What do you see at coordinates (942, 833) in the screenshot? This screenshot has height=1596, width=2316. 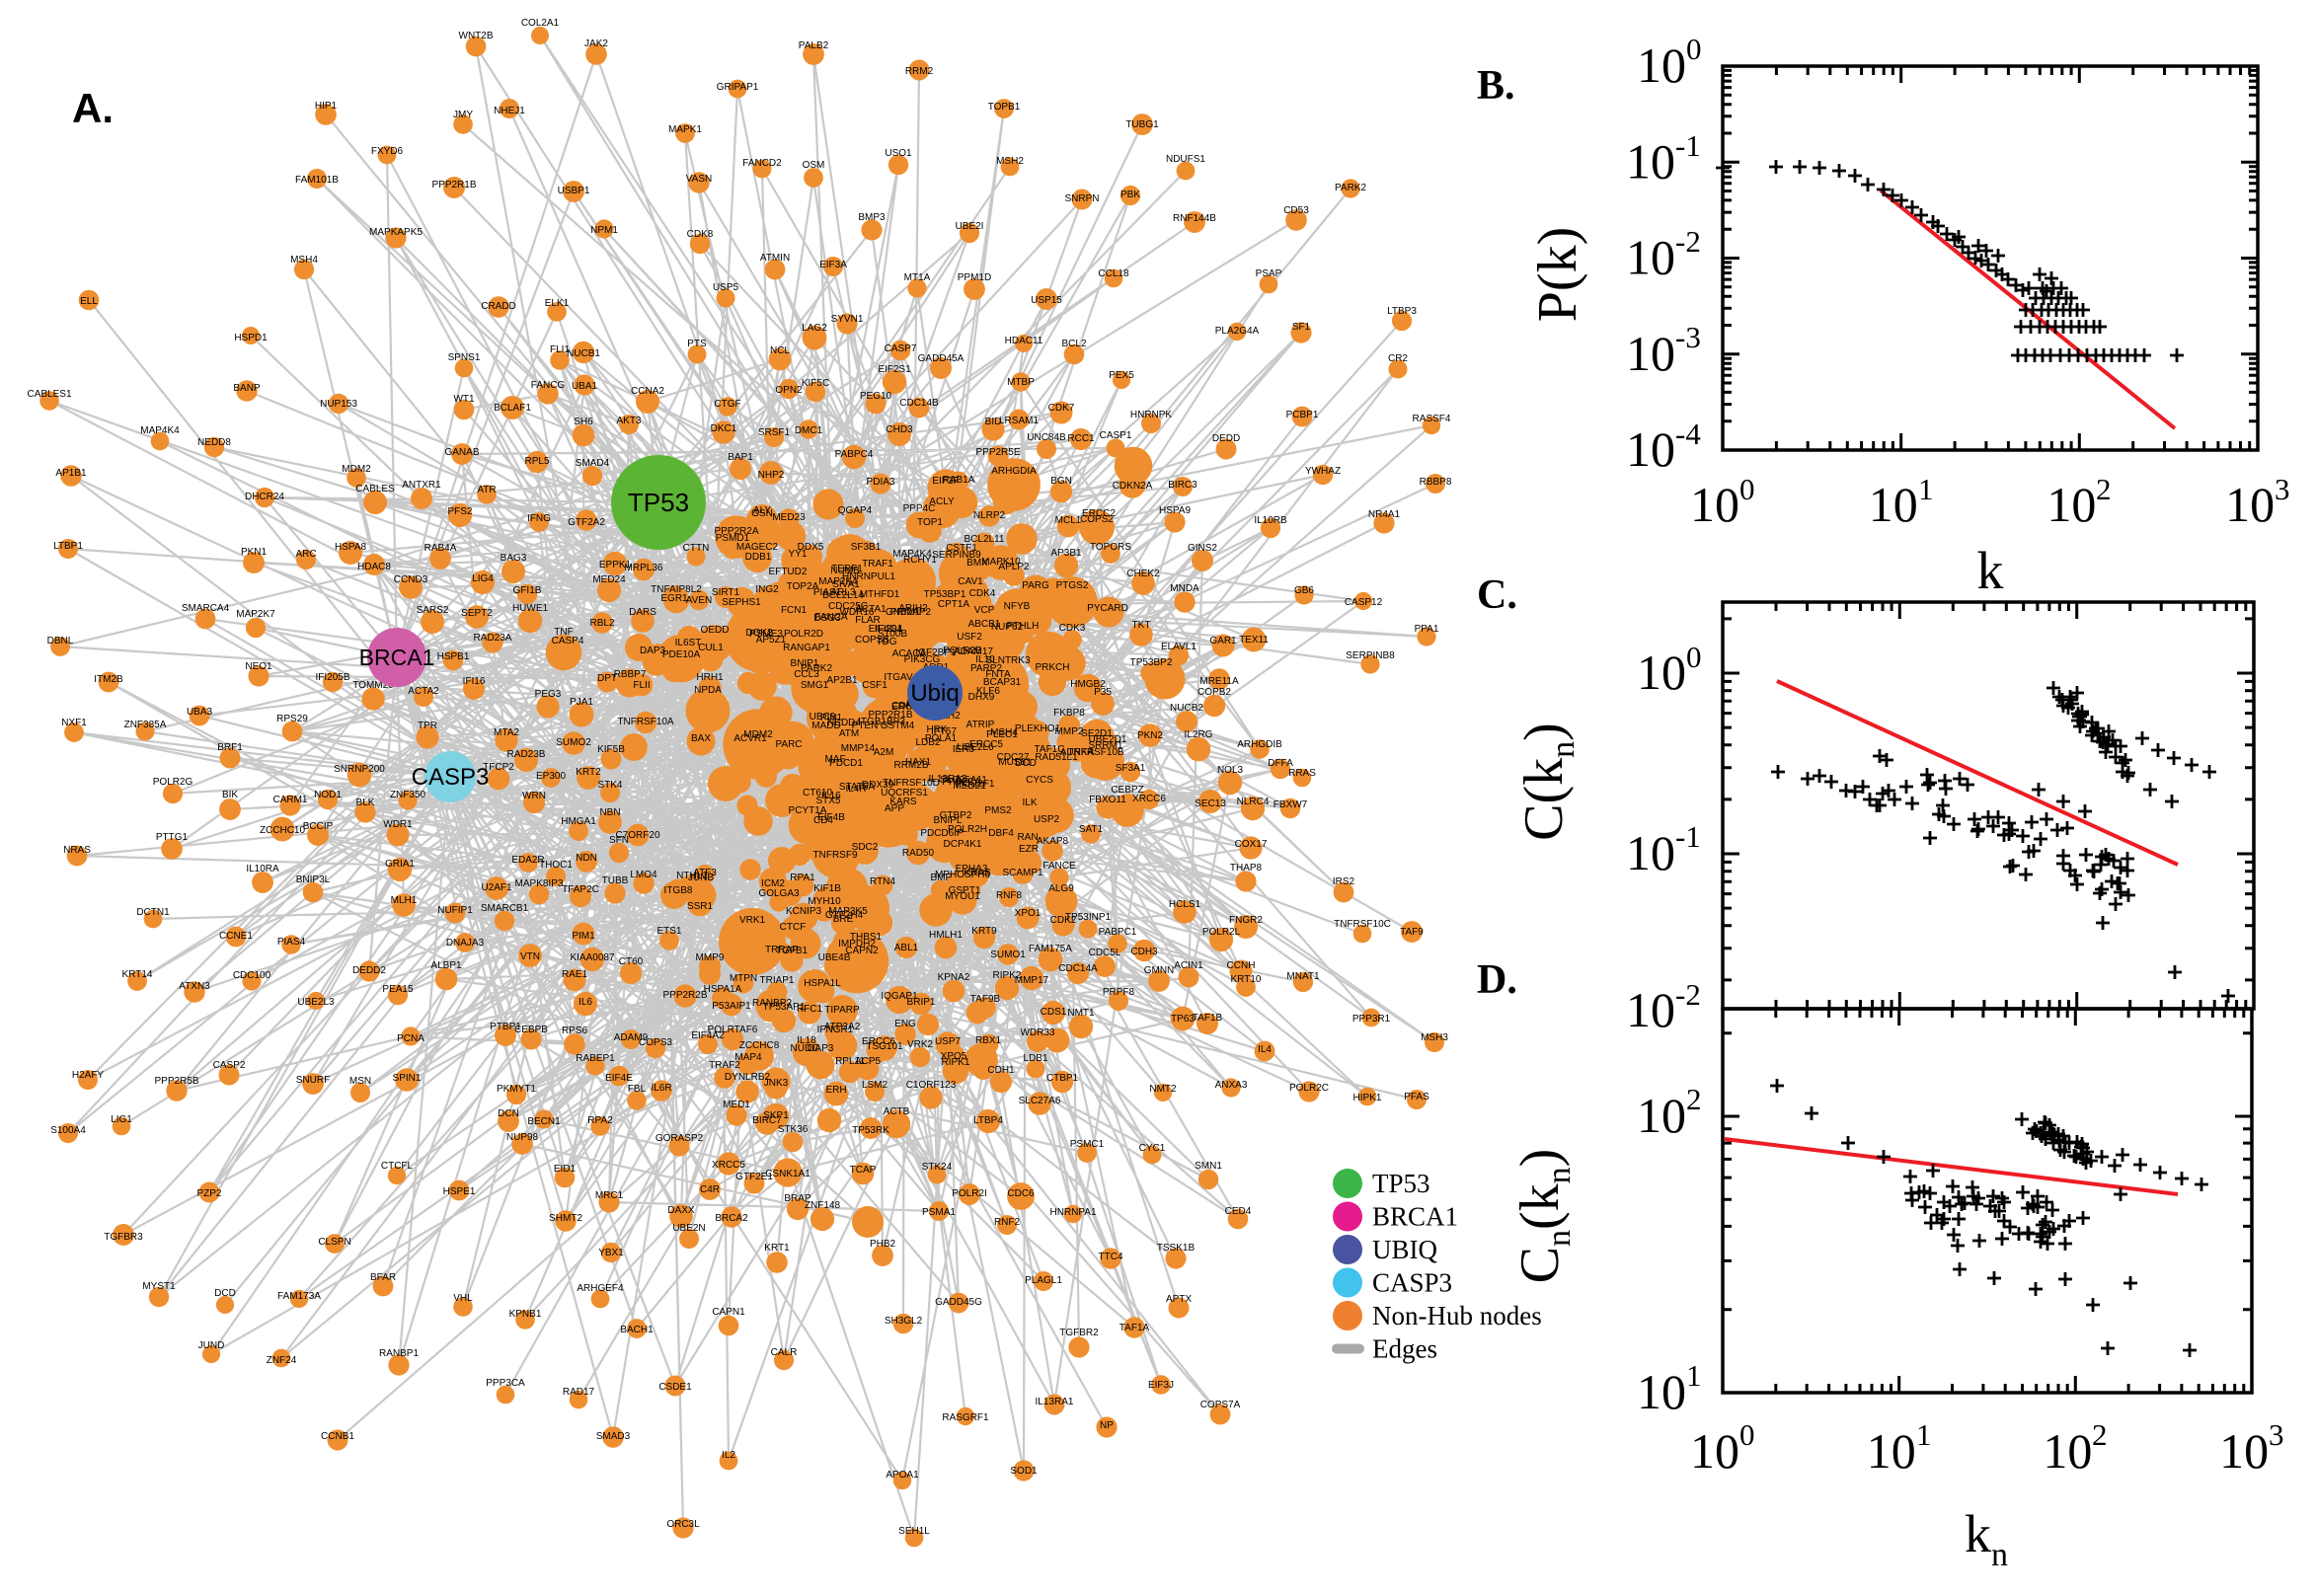 I see `svg-text: PDCD6IP` at bounding box center [942, 833].